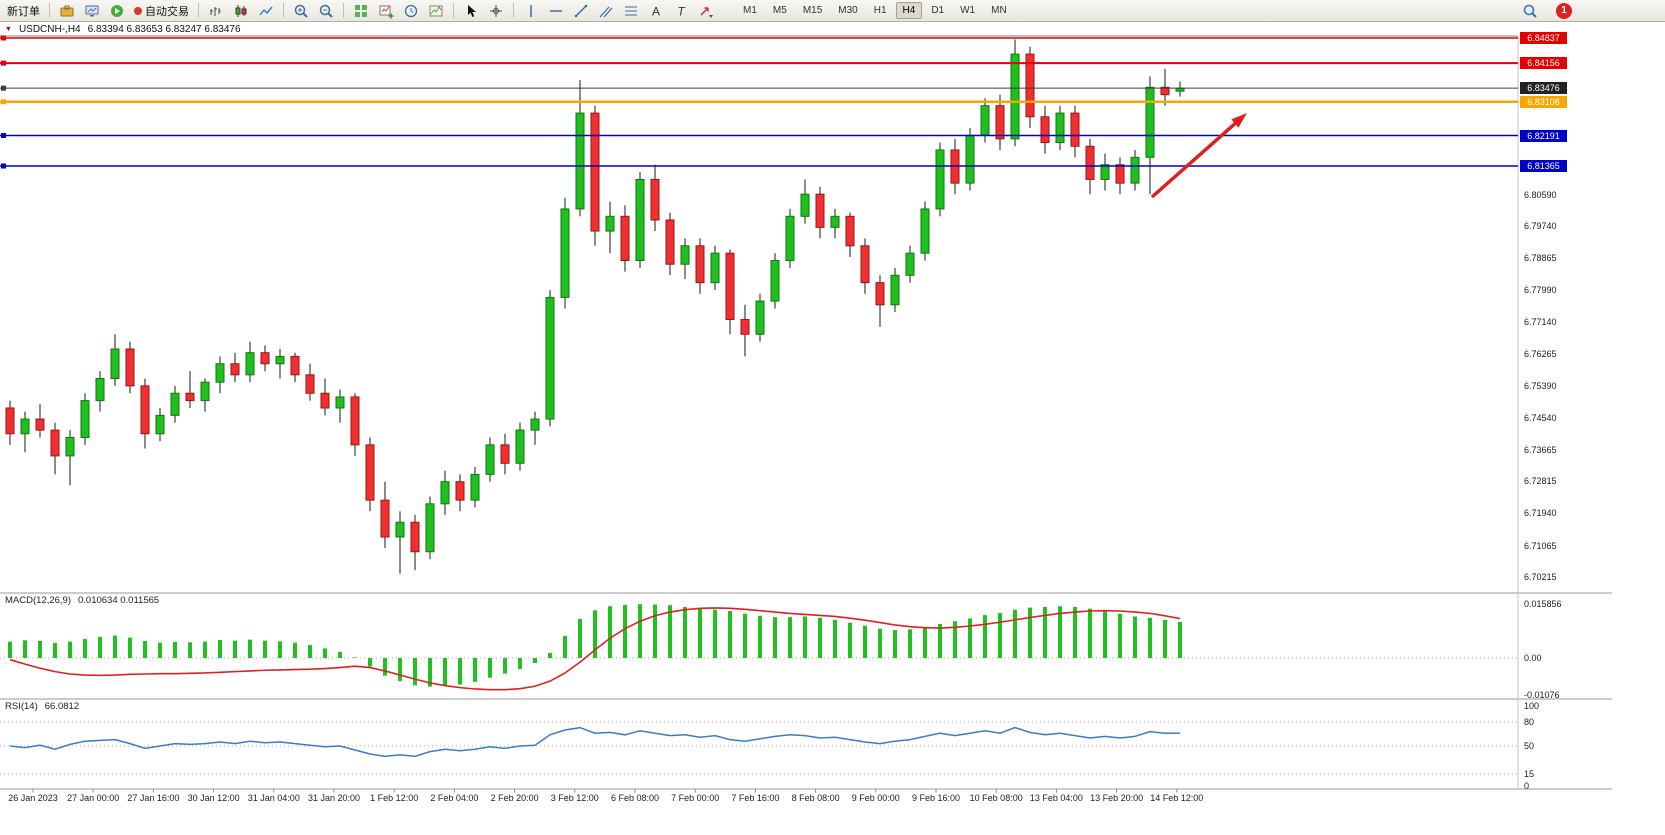  I want to click on shapes-button, so click(706, 11).